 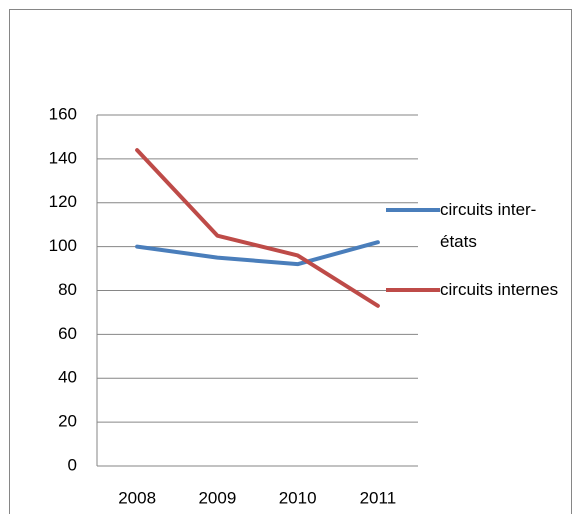 What do you see at coordinates (72, 464) in the screenshot?
I see `y-tick-label: 0` at bounding box center [72, 464].